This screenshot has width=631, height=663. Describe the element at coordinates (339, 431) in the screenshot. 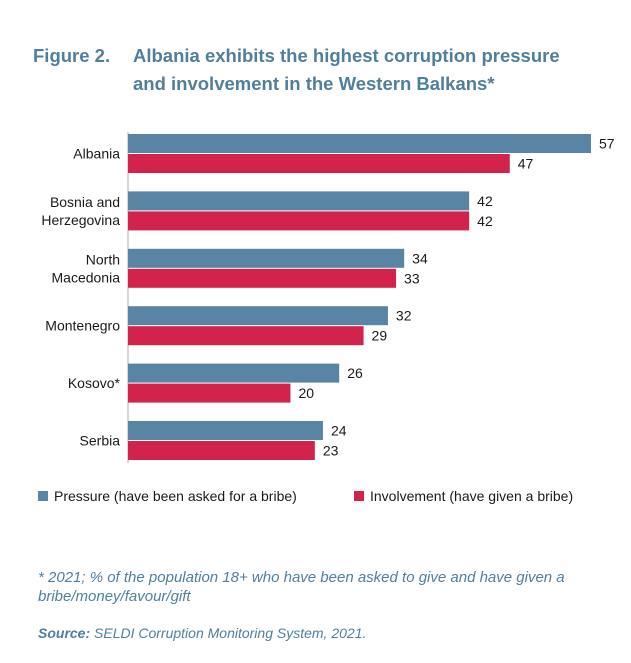

I see `data-label: 24` at that location.